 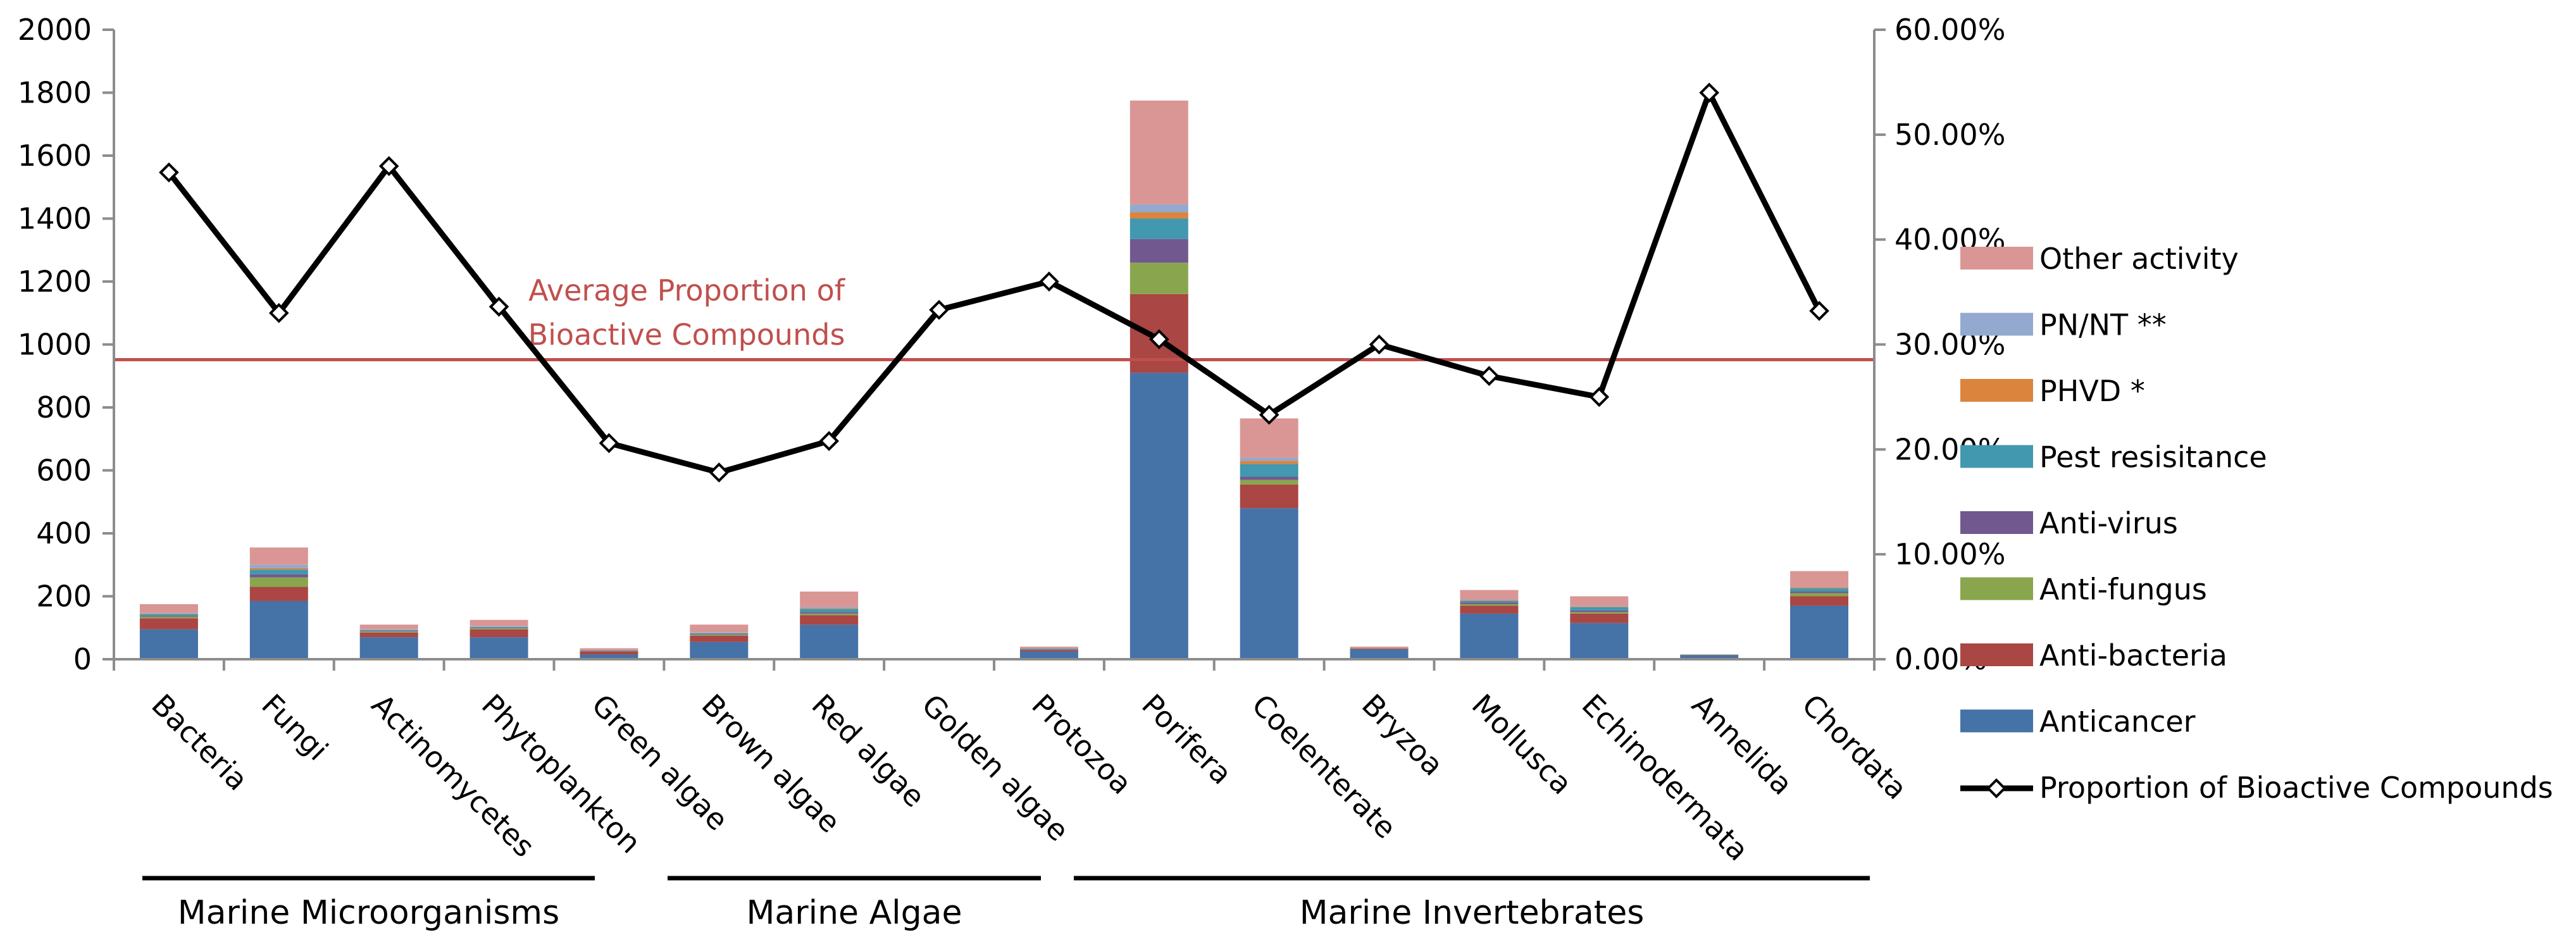 What do you see at coordinates (1159, 208) in the screenshot?
I see `bar-porifera-pn-nt` at bounding box center [1159, 208].